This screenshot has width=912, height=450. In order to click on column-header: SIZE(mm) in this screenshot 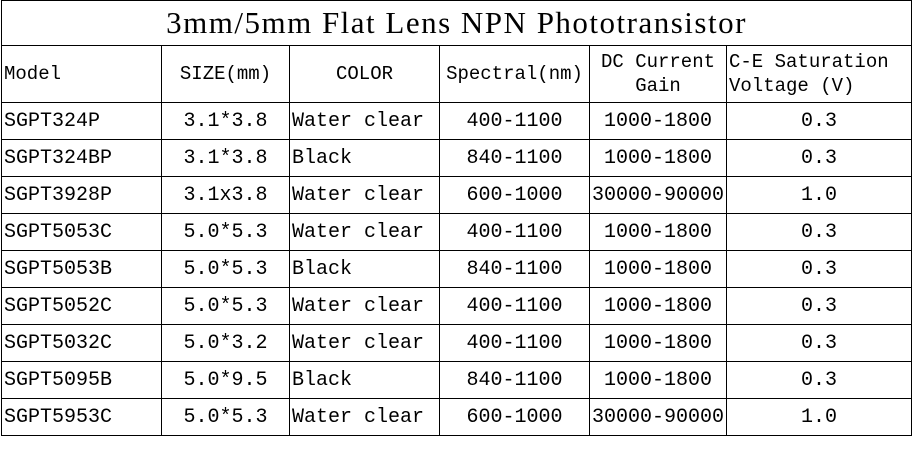, I will do `click(225, 74)`.